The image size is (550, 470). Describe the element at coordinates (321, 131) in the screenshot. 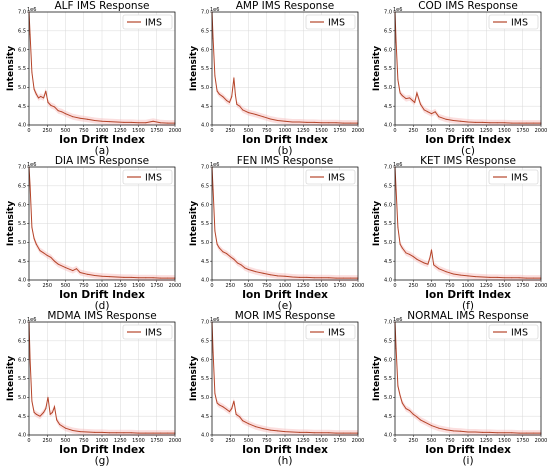

I see `x-tick-label: 1500` at that location.